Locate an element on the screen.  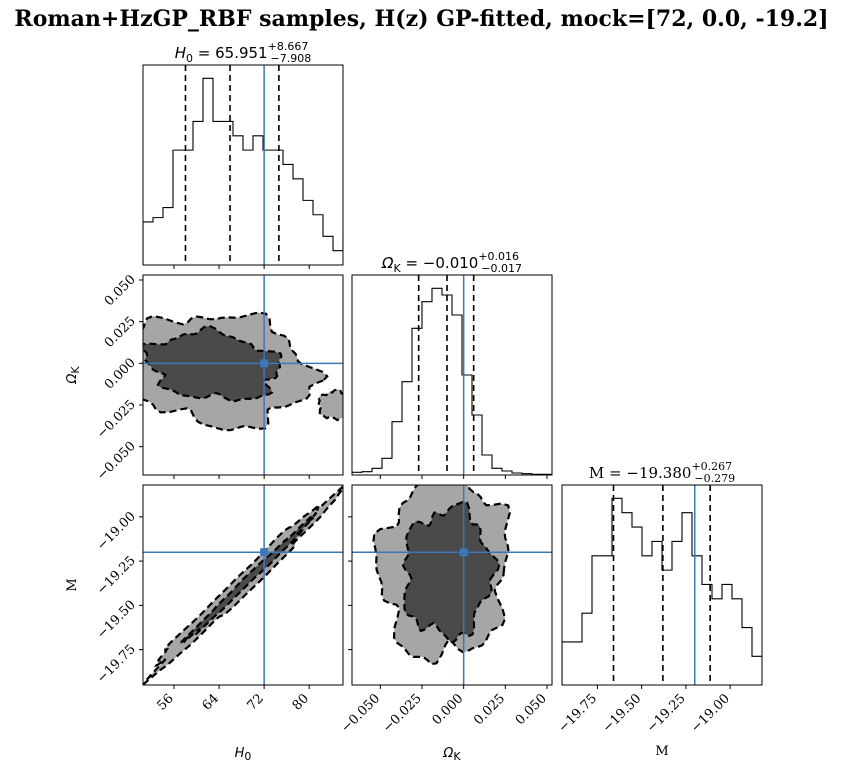
h0-histogram-group is located at coordinates (243, 165).